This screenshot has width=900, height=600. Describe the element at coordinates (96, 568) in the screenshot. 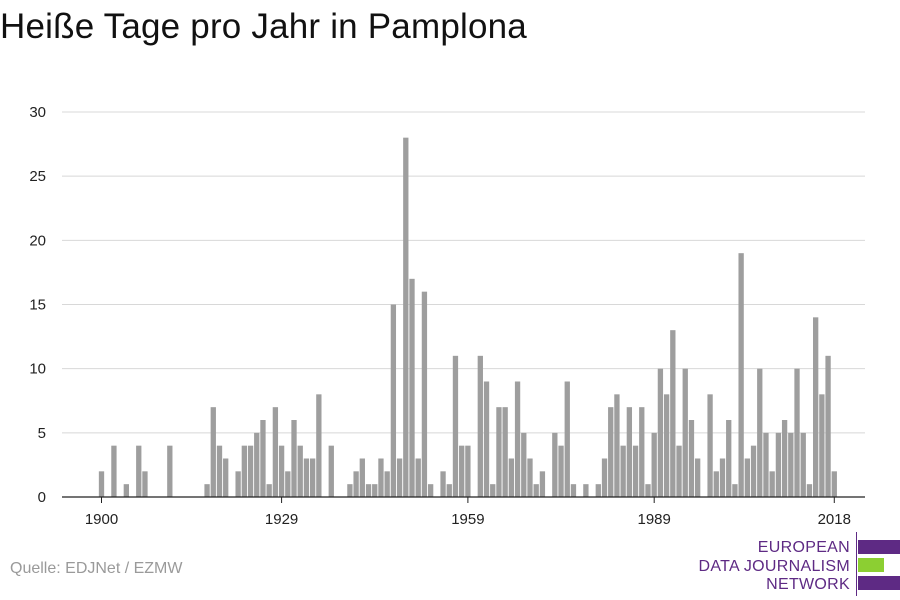

I see `source-note: Quelle: EDJNet / EZMW` at that location.